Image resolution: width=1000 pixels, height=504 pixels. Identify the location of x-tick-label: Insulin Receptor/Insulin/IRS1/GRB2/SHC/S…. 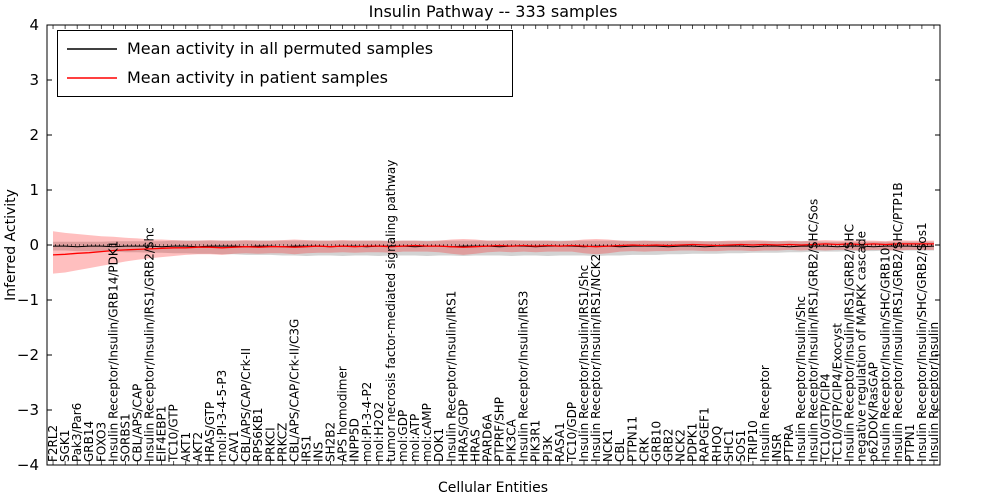
(813, 330).